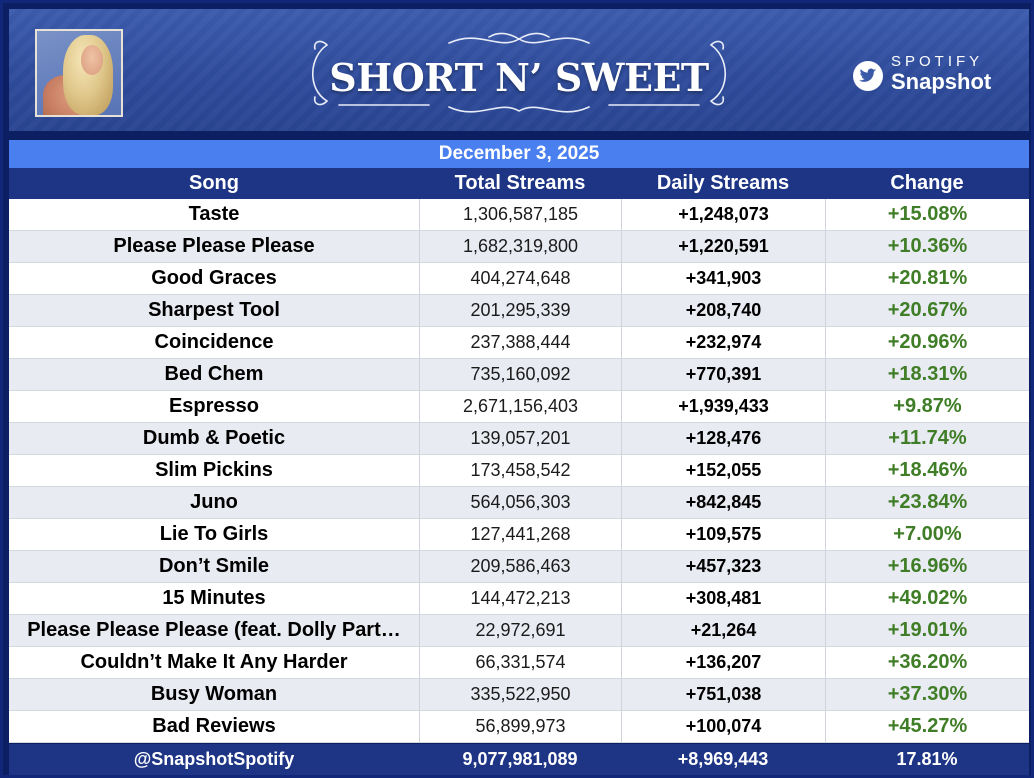  What do you see at coordinates (927, 759) in the screenshot?
I see `footer-change: 17.81%` at bounding box center [927, 759].